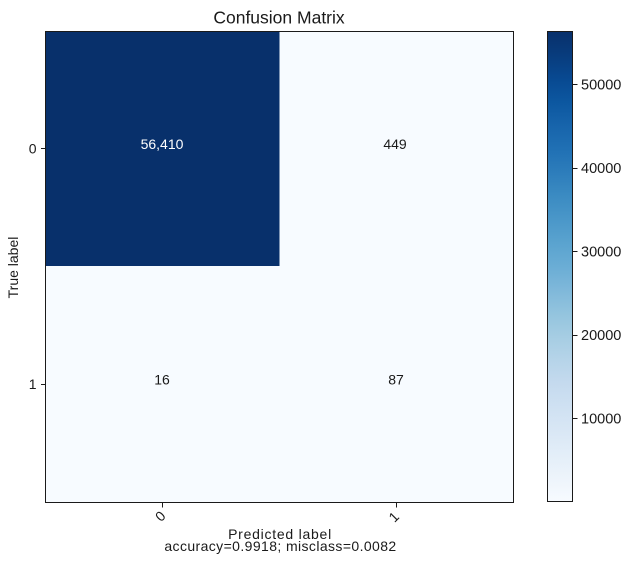  Describe the element at coordinates (601, 169) in the screenshot. I see `svg-text: 40000` at that location.